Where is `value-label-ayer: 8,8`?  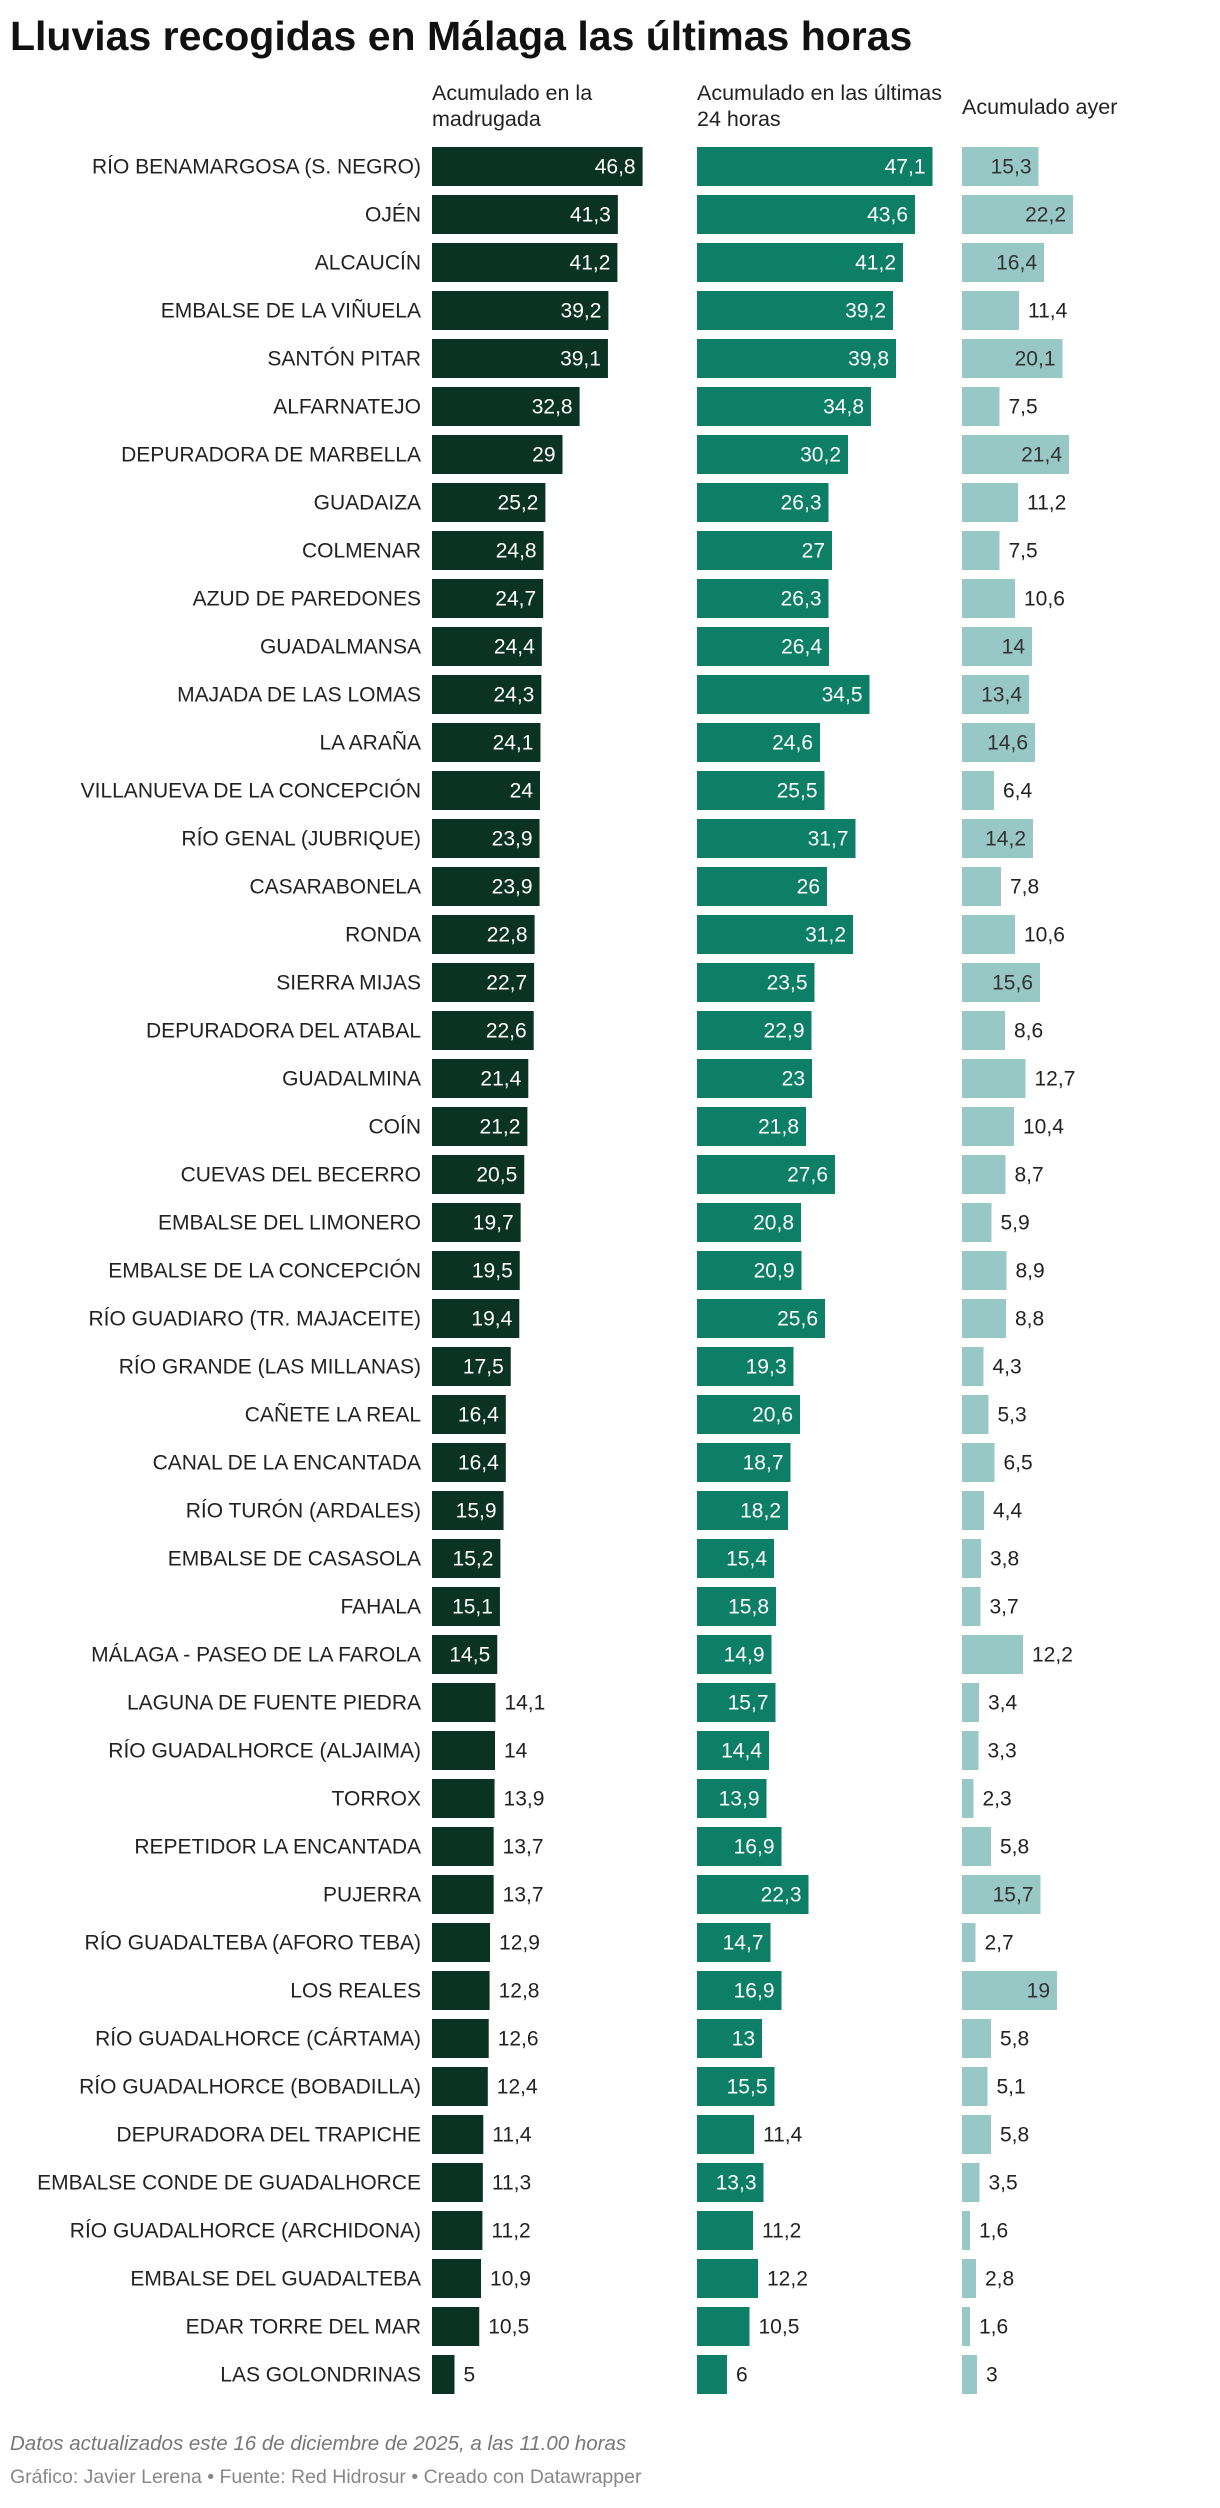
value-label-ayer: 8,8 is located at coordinates (1029, 1319).